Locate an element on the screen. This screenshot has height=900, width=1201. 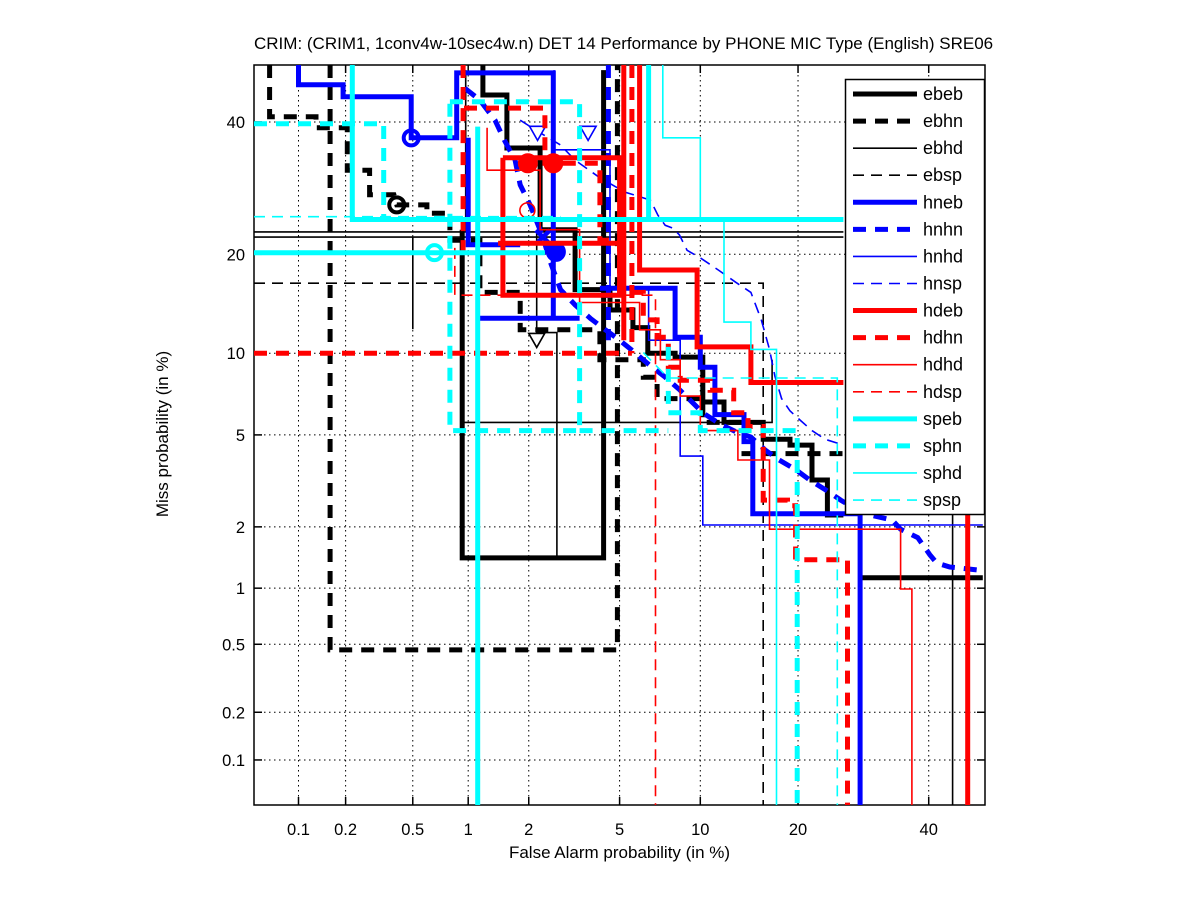
y-tick-label: 0.5 is located at coordinates (233, 645).